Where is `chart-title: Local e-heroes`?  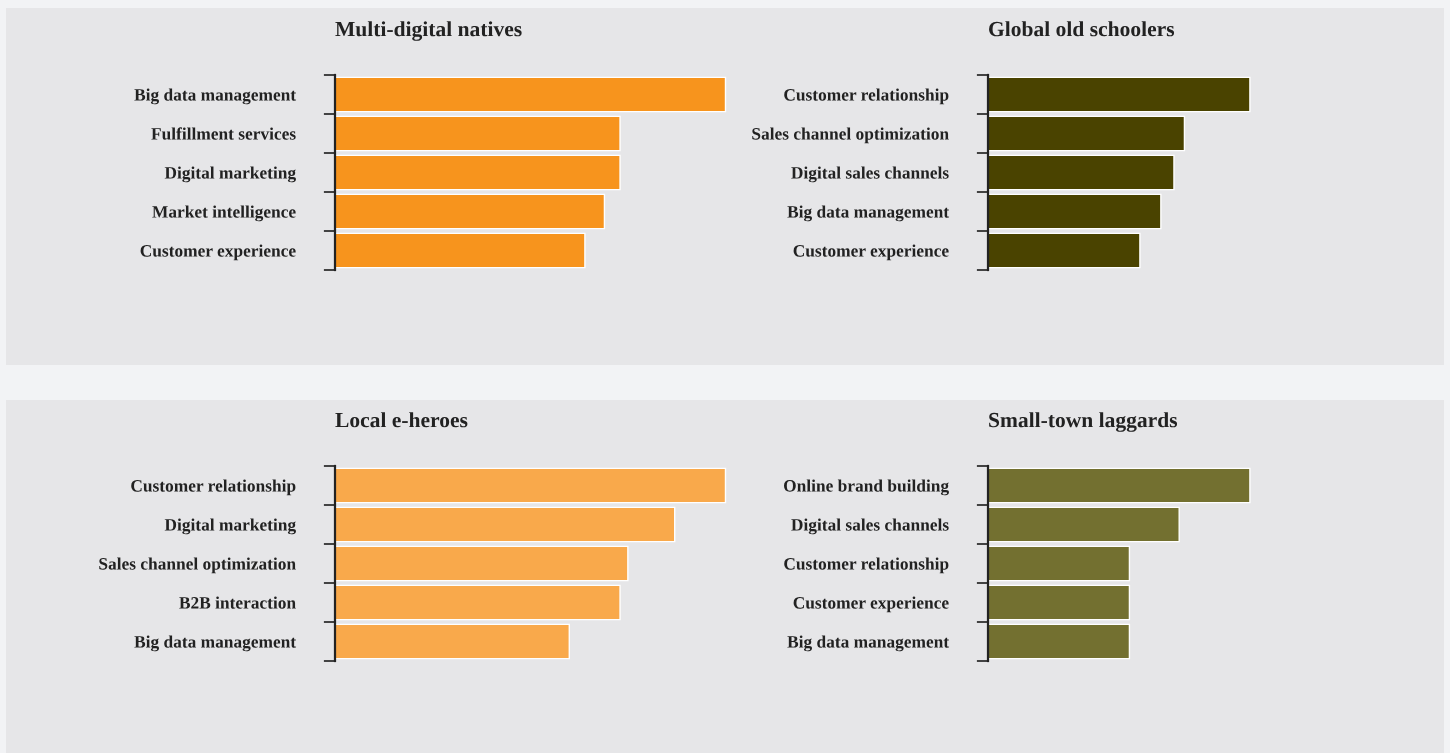 chart-title: Local e-heroes is located at coordinates (401, 420).